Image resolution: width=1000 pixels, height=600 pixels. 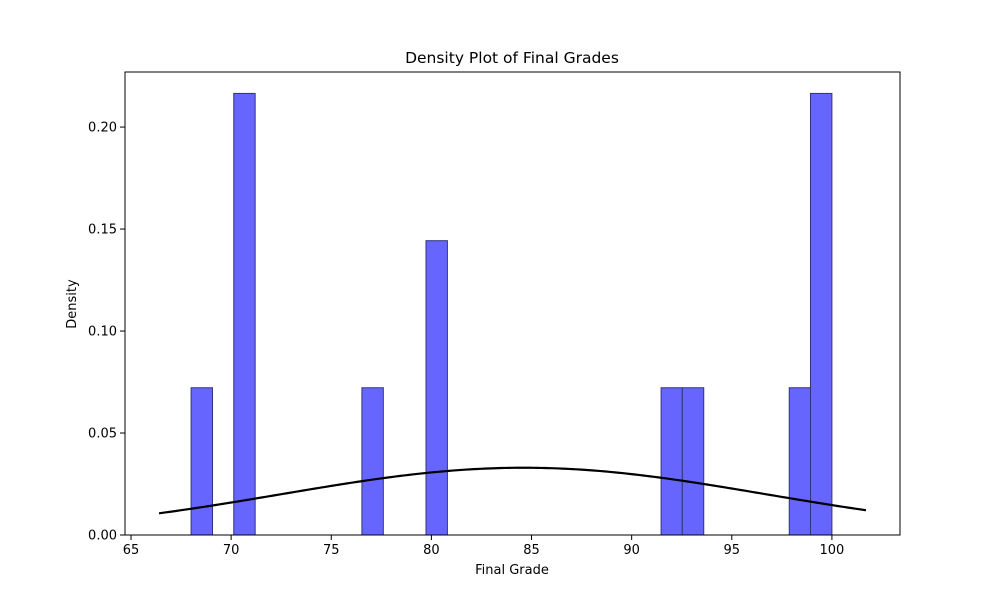 I want to click on y-tick-label: 0.15, so click(x=102, y=230).